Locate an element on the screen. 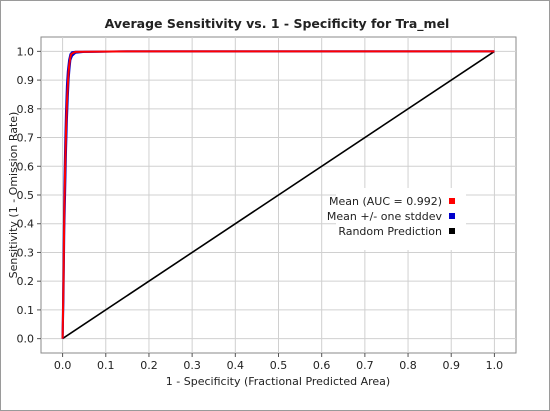  y-tick-label: 1.0 is located at coordinates (26, 51).